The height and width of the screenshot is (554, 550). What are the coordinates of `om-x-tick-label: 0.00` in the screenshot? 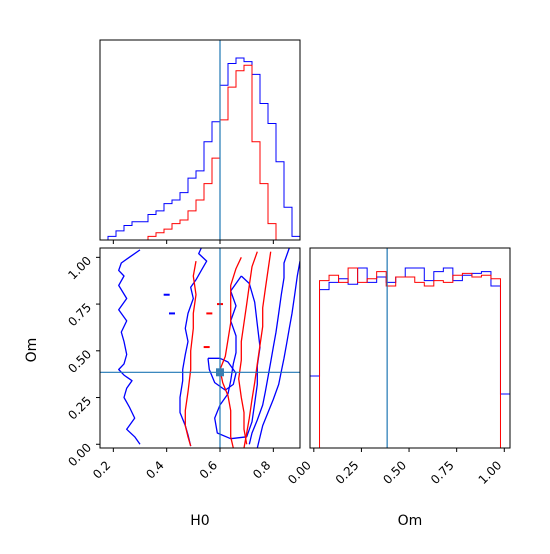 It's located at (299, 472).